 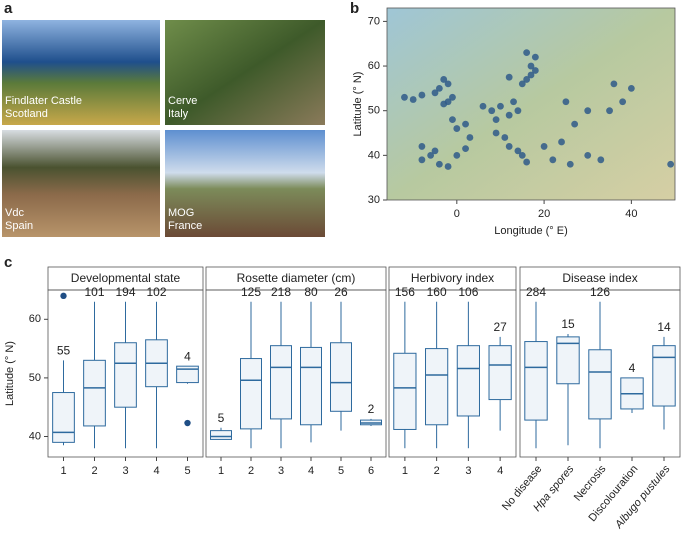 I want to click on photo-caption: Scotland, so click(x=26, y=114).